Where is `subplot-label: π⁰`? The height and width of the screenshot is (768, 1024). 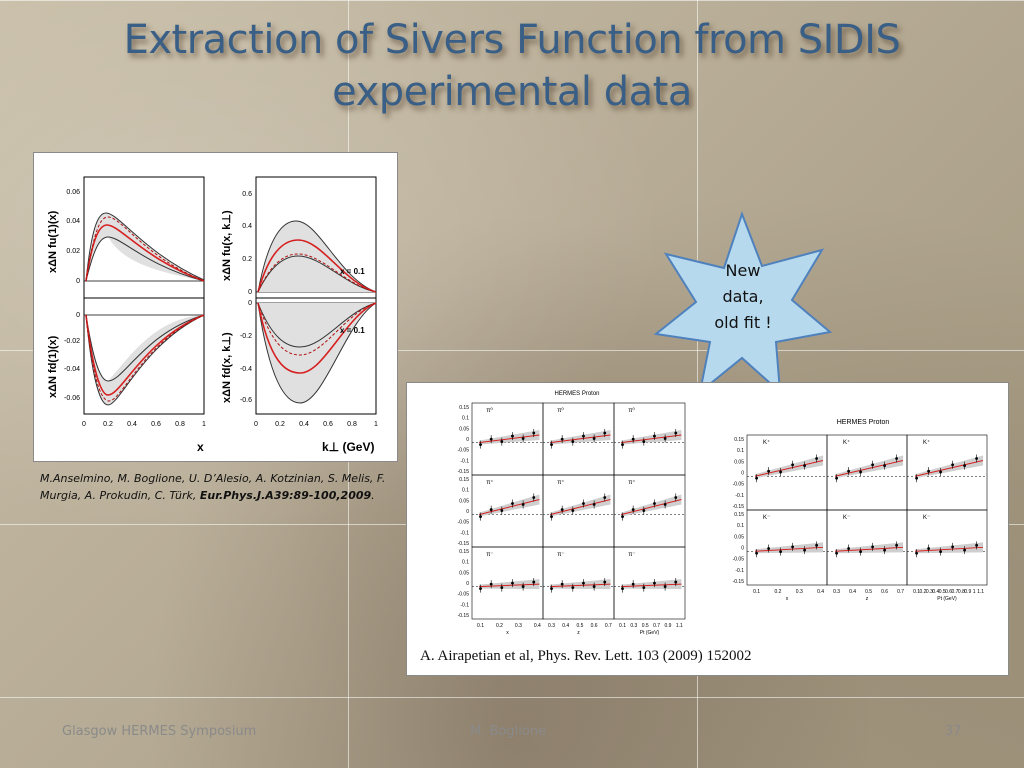 subplot-label: π⁰ is located at coordinates (489, 410).